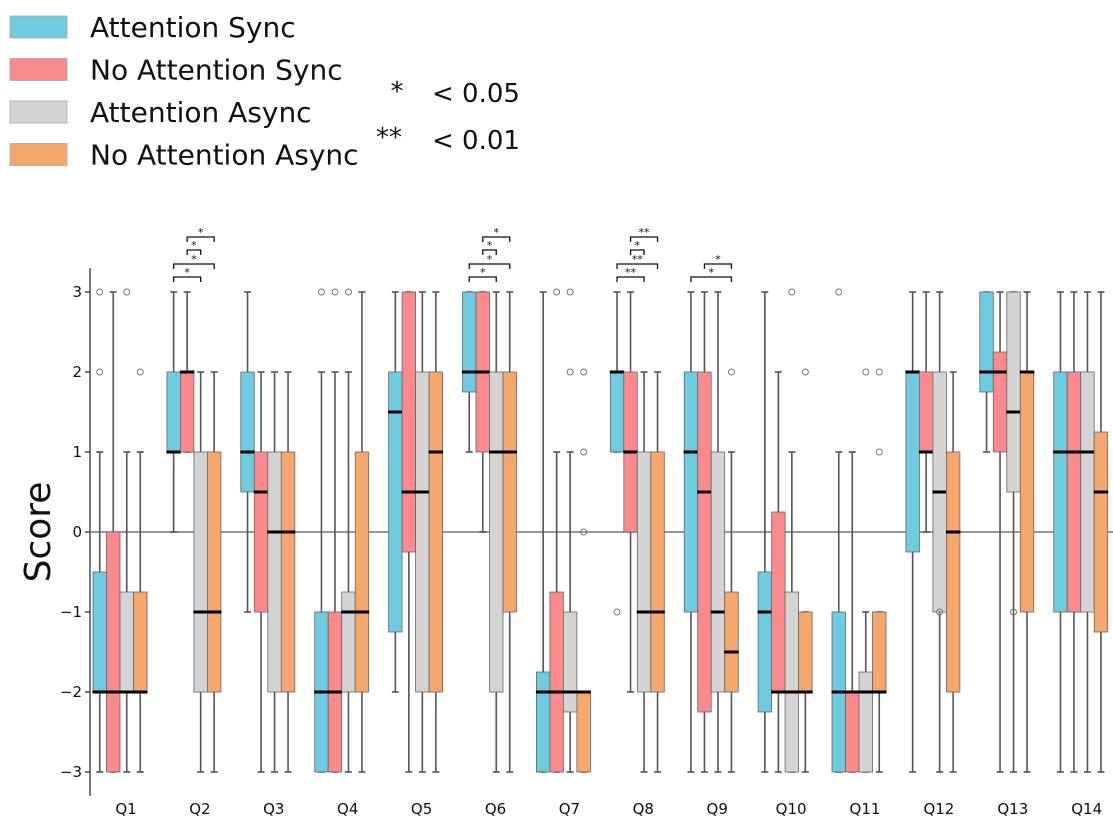 The width and height of the screenshot is (1113, 819). I want to click on significance-marker: **, so click(645, 232).